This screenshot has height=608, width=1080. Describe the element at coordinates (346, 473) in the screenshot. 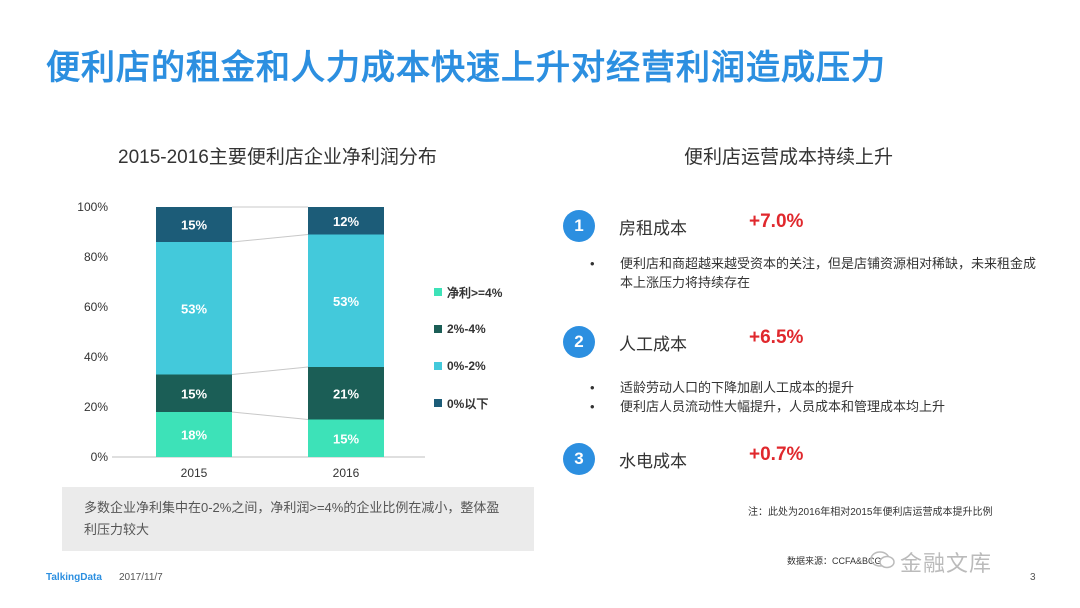

I see `x-tick-label: 2016` at that location.